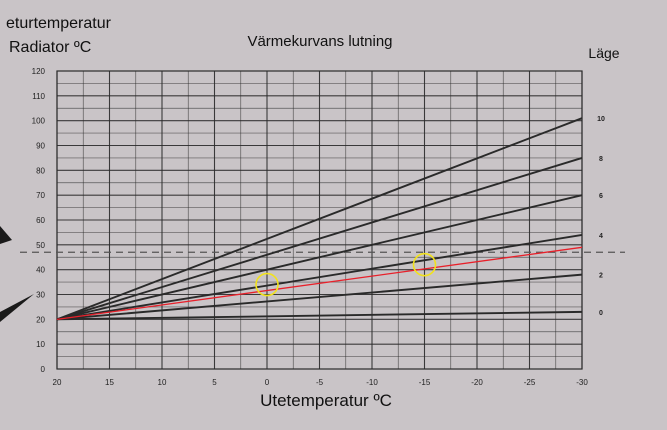  What do you see at coordinates (601, 196) in the screenshot?
I see `curve-label-6: 6` at bounding box center [601, 196].